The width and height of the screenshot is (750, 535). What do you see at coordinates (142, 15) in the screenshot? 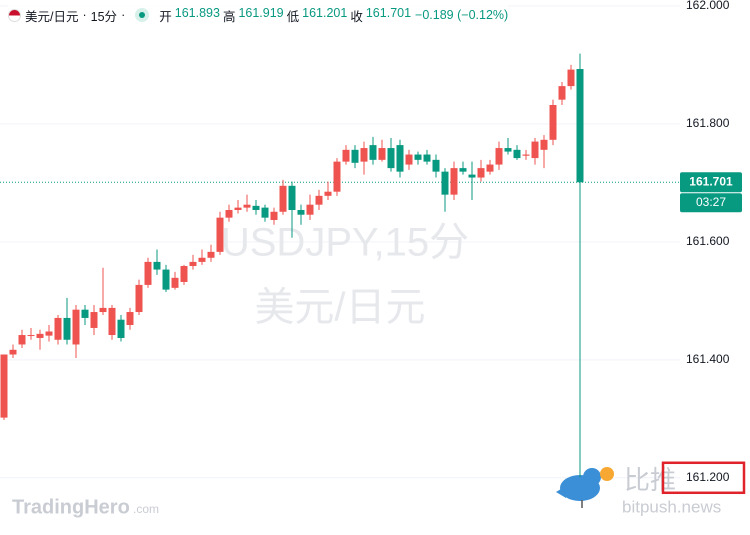
I see `status-dot` at bounding box center [142, 15].